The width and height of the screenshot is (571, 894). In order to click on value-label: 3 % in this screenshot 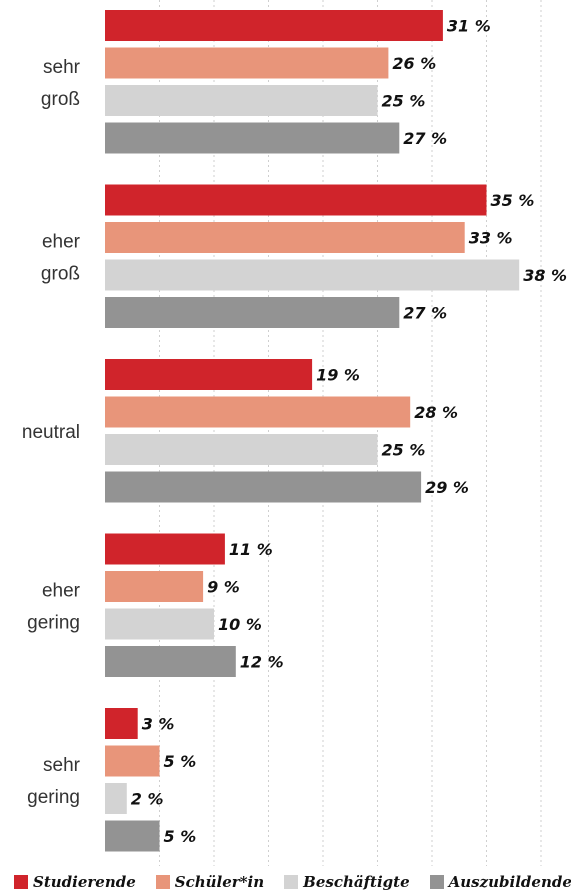, I will do `click(158, 724)`.